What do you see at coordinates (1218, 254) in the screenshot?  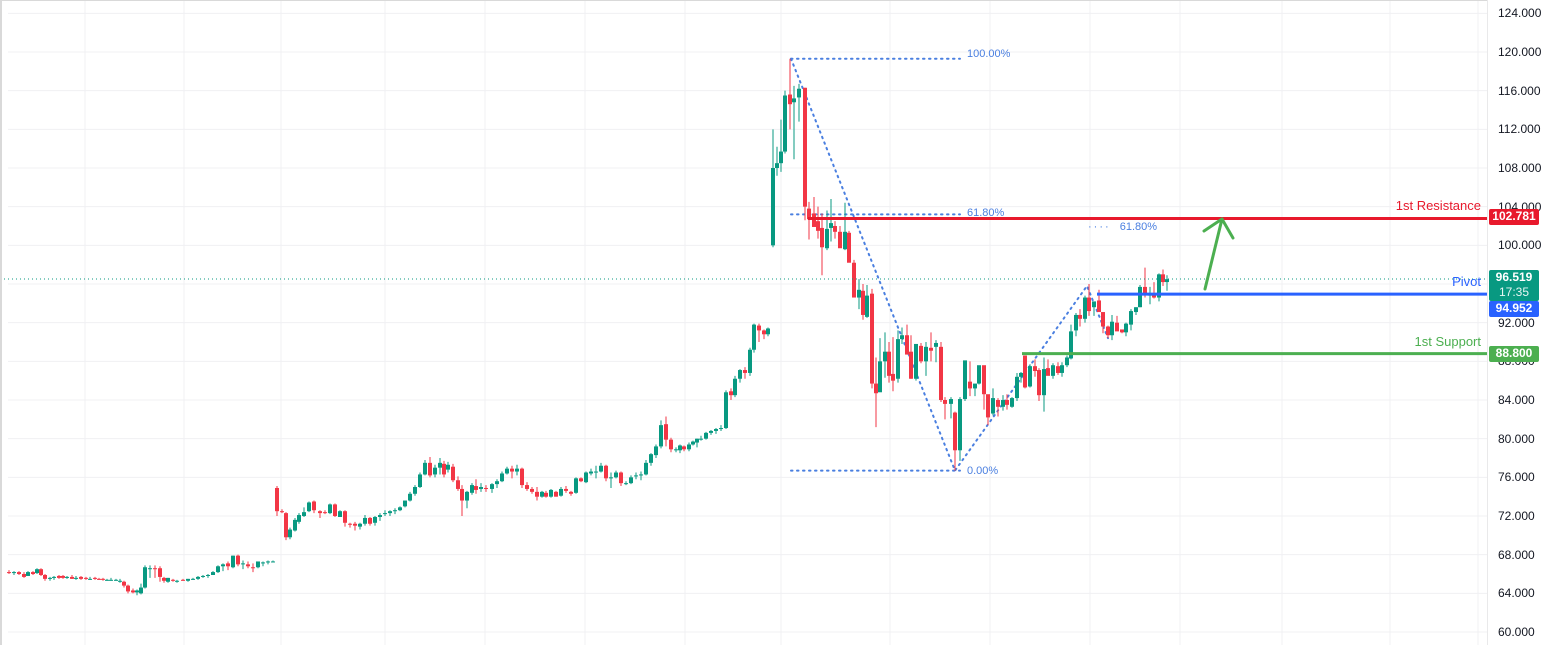 I see `green-up-arrow-annotation` at bounding box center [1218, 254].